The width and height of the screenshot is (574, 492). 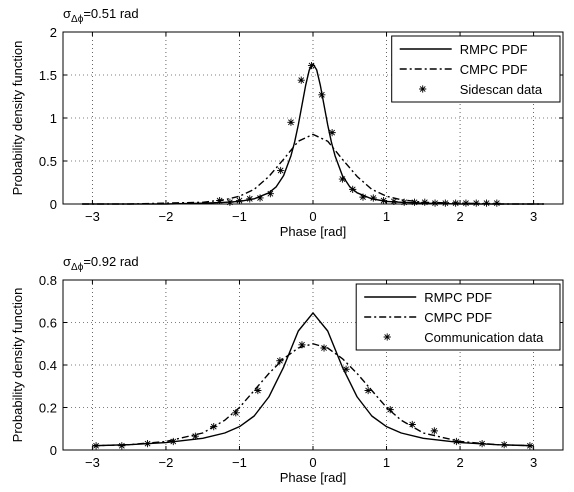 What do you see at coordinates (484, 337) in the screenshot?
I see `legend-label-communication-data: Communication data` at bounding box center [484, 337].